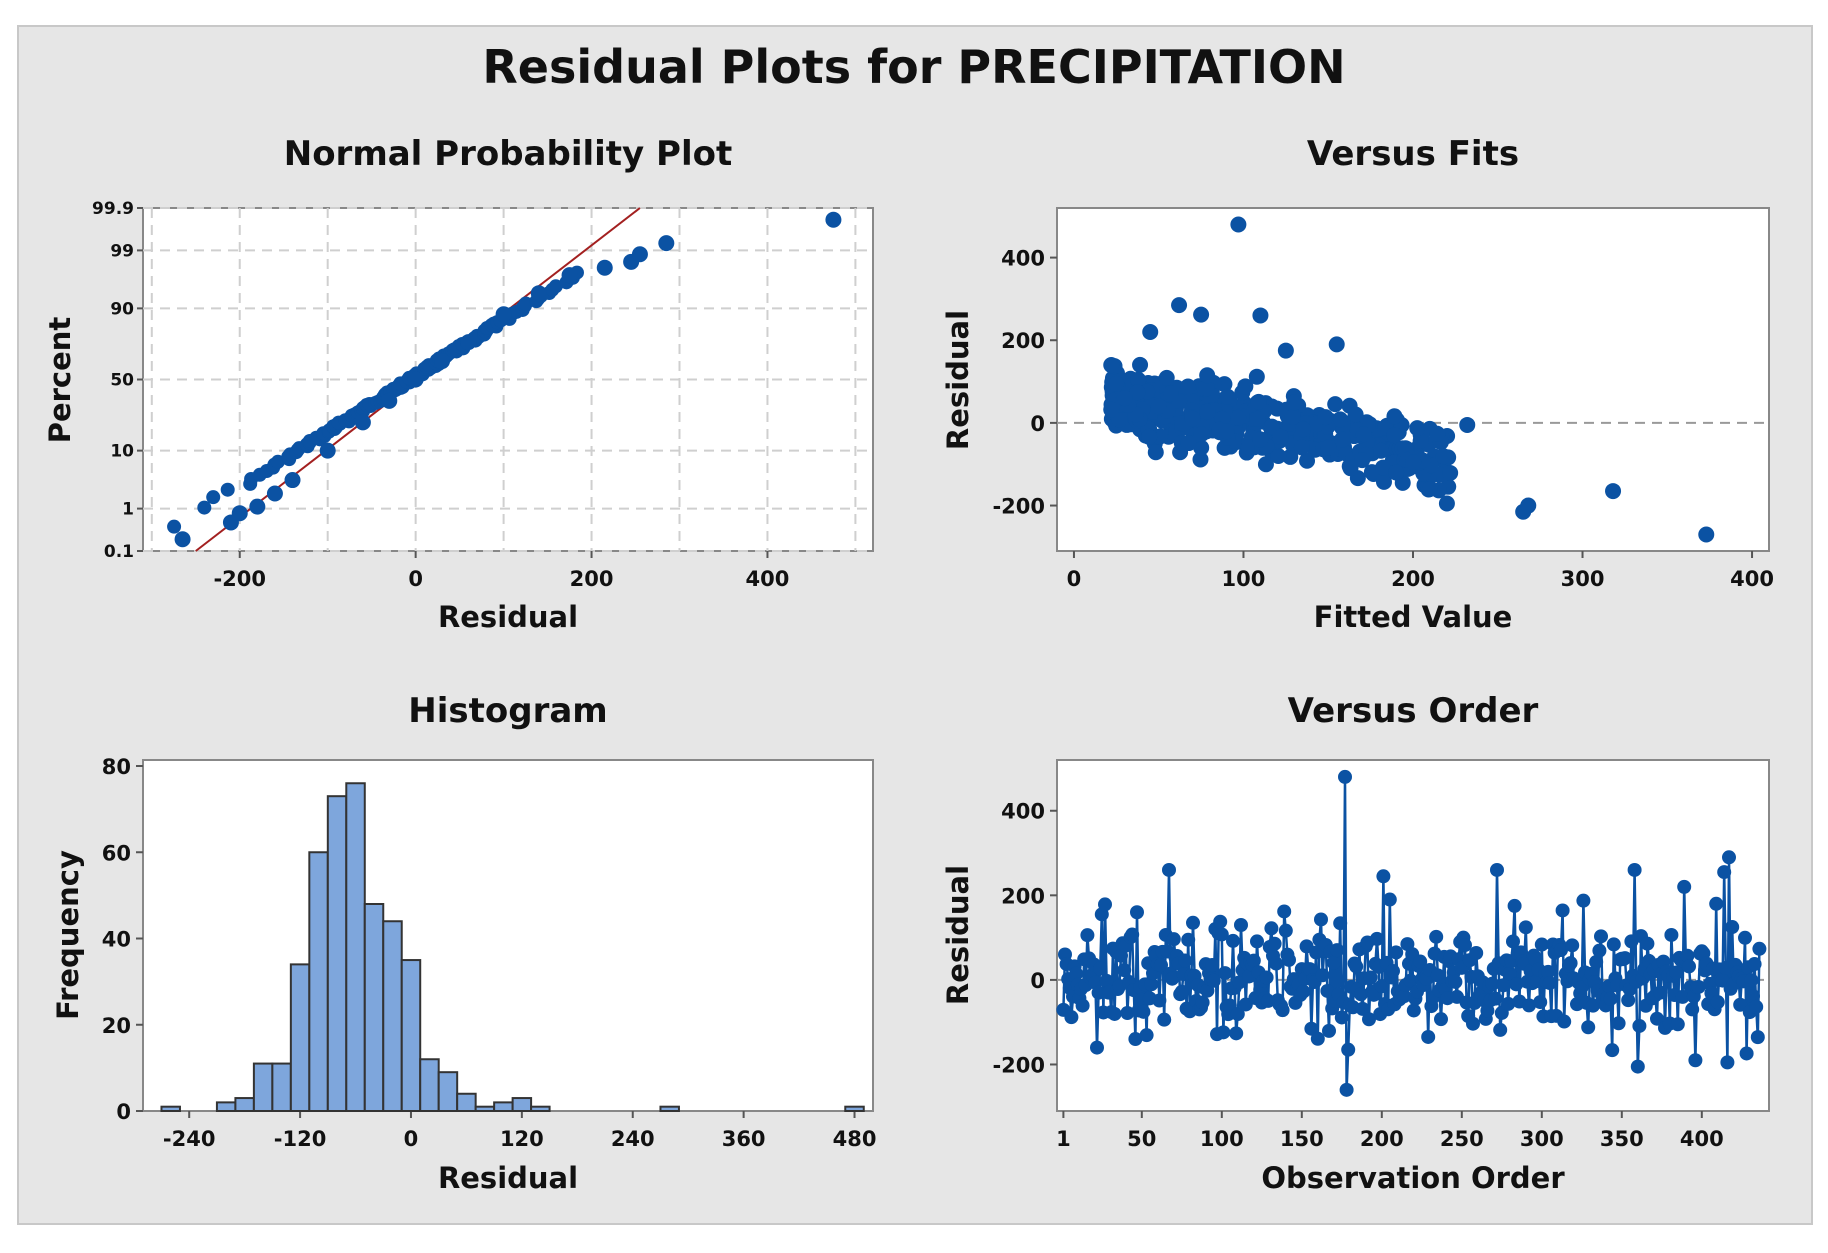 Image resolution: width=1828 pixels, height=1253 pixels. Describe the element at coordinates (1412, 933) in the screenshot. I see `marks-versus-order` at that location.